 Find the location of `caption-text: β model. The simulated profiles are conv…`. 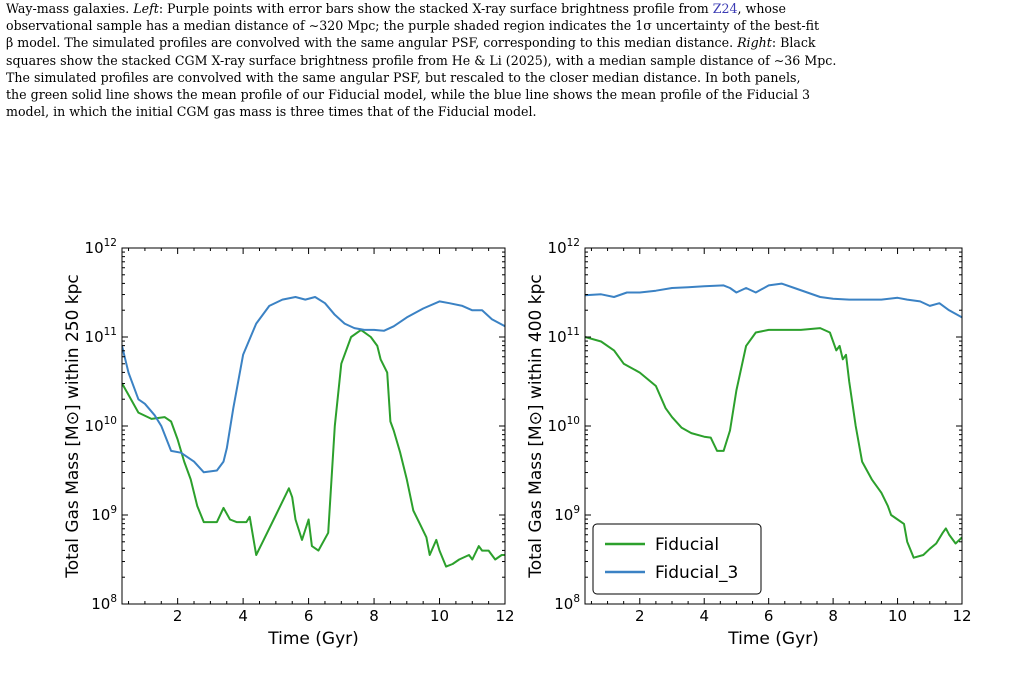

caption-text: β model. The simulated profiles are conv… is located at coordinates (372, 43).